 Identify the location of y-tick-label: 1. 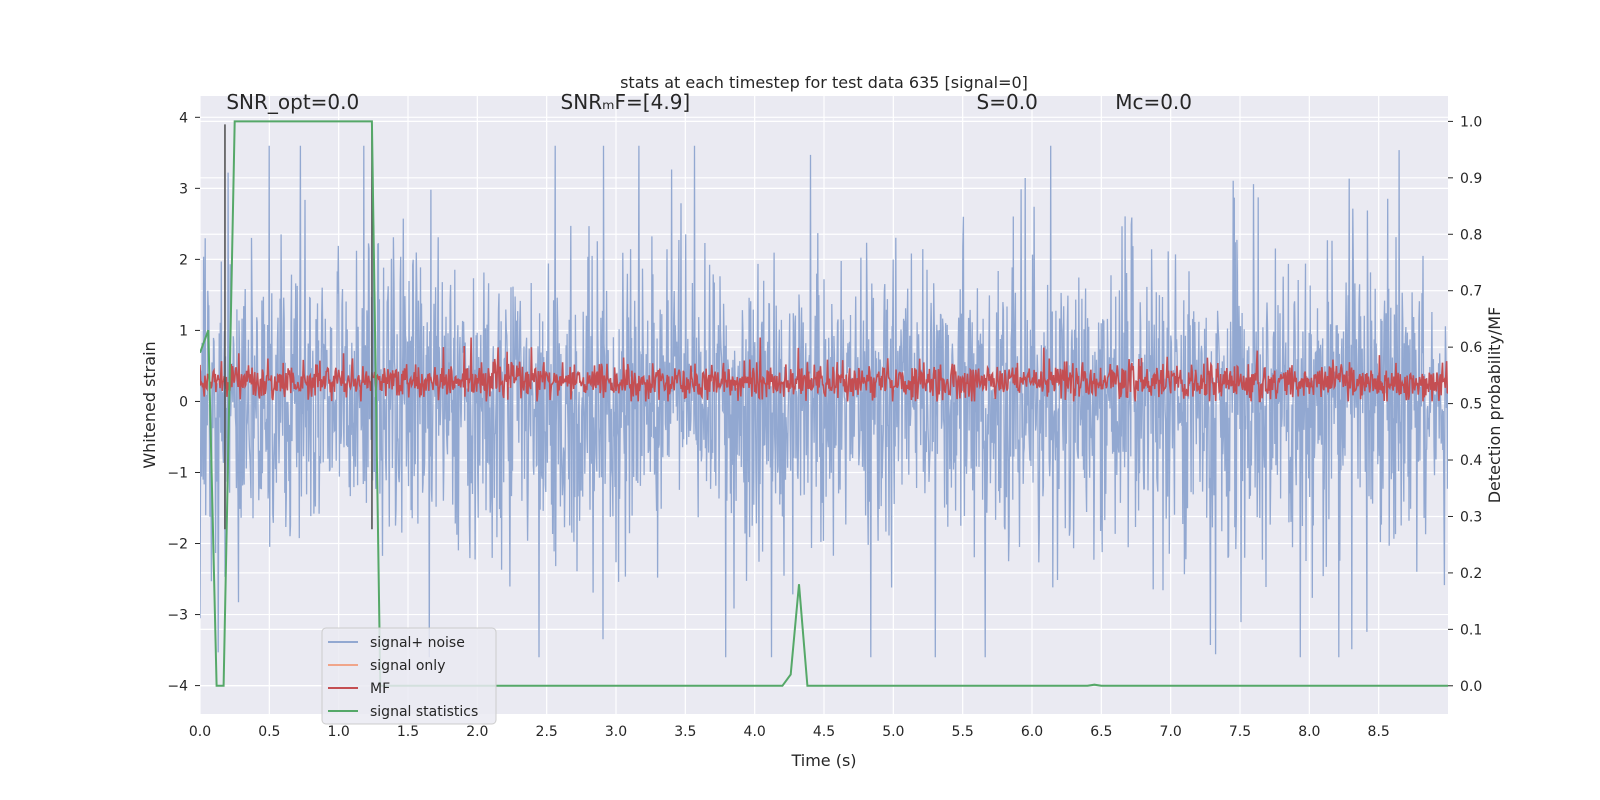
(183, 331).